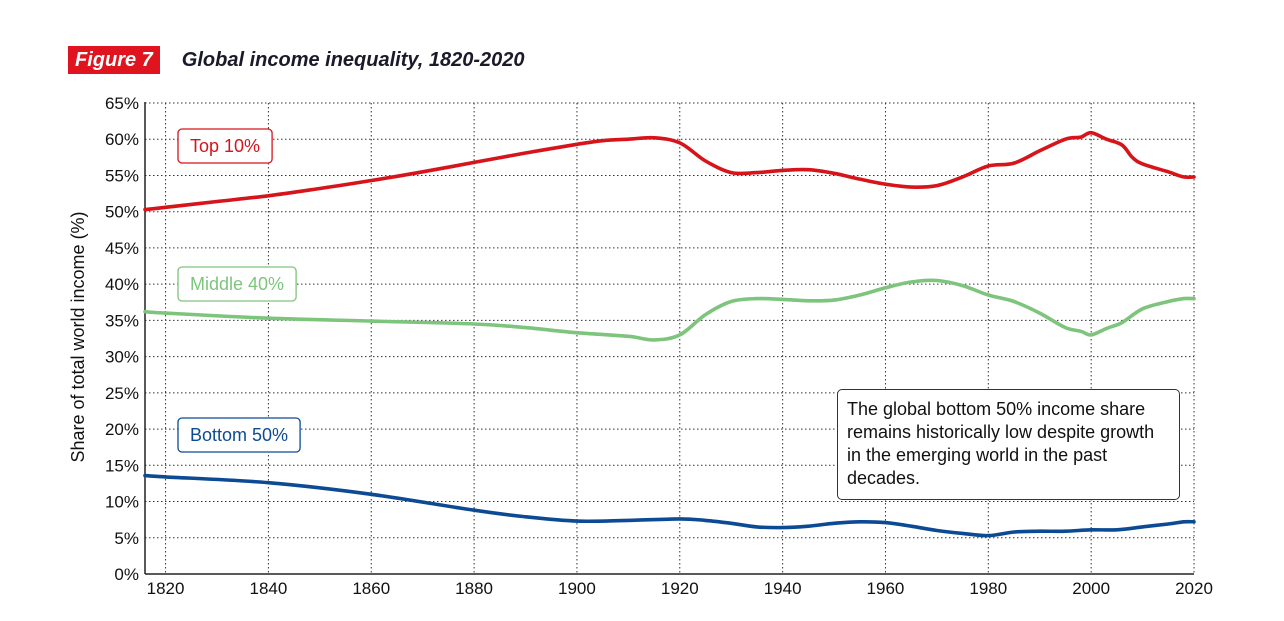 Image resolution: width=1284 pixels, height=621 pixels. I want to click on y-tick-label: 45%, so click(122, 248).